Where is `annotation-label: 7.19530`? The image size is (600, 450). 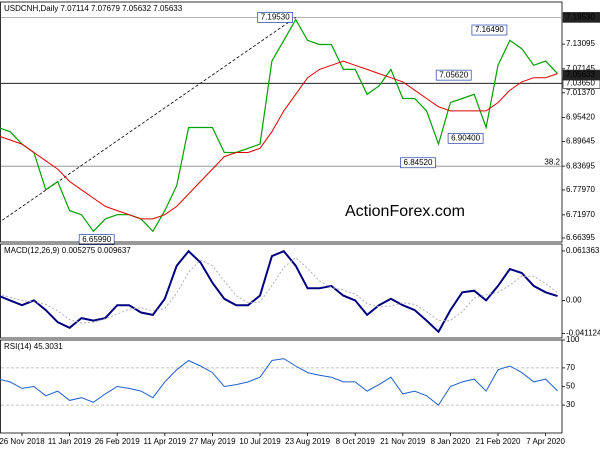 annotation-label: 7.19530 is located at coordinates (275, 17).